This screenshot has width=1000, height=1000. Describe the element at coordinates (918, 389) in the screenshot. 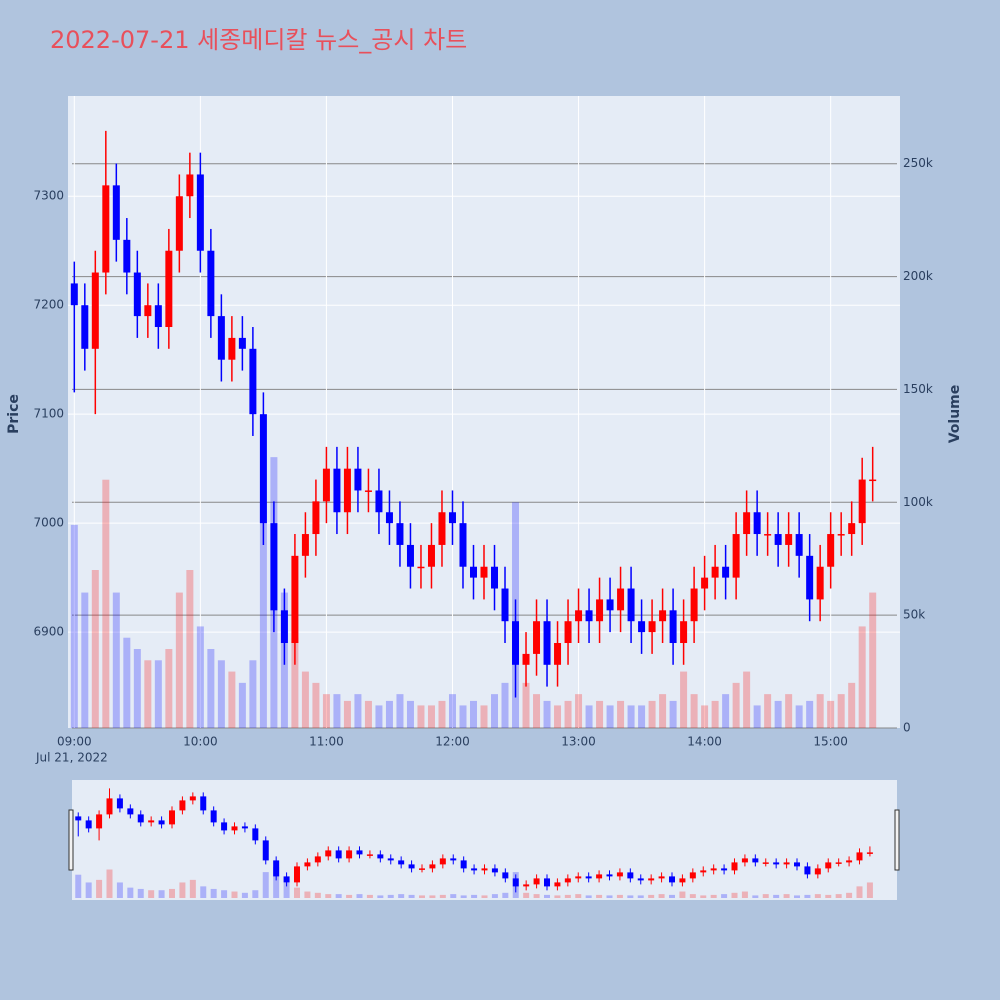

I see `y2-tick-label: 150k` at that location.